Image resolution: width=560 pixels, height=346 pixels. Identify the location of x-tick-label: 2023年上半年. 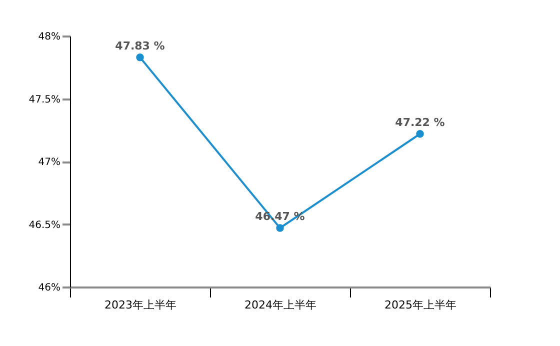
(140, 305).